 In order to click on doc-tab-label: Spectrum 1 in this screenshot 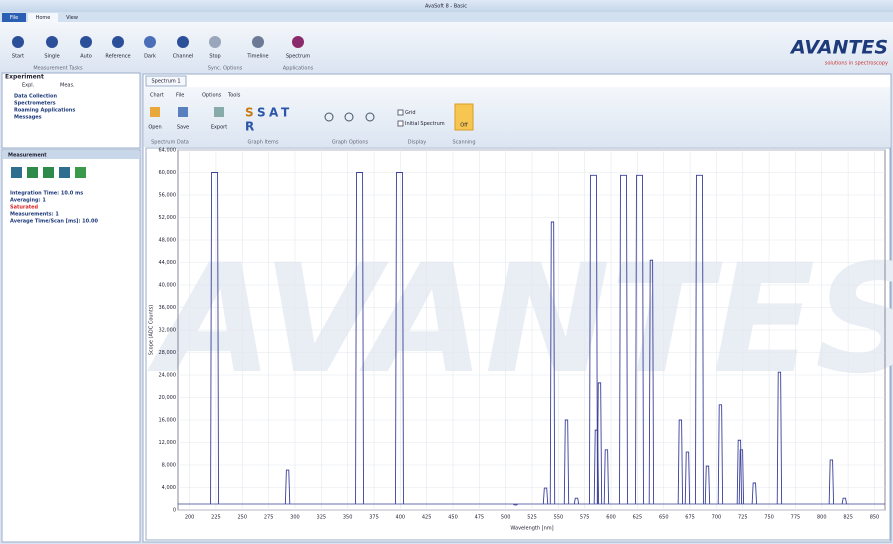, I will do `click(166, 82)`.